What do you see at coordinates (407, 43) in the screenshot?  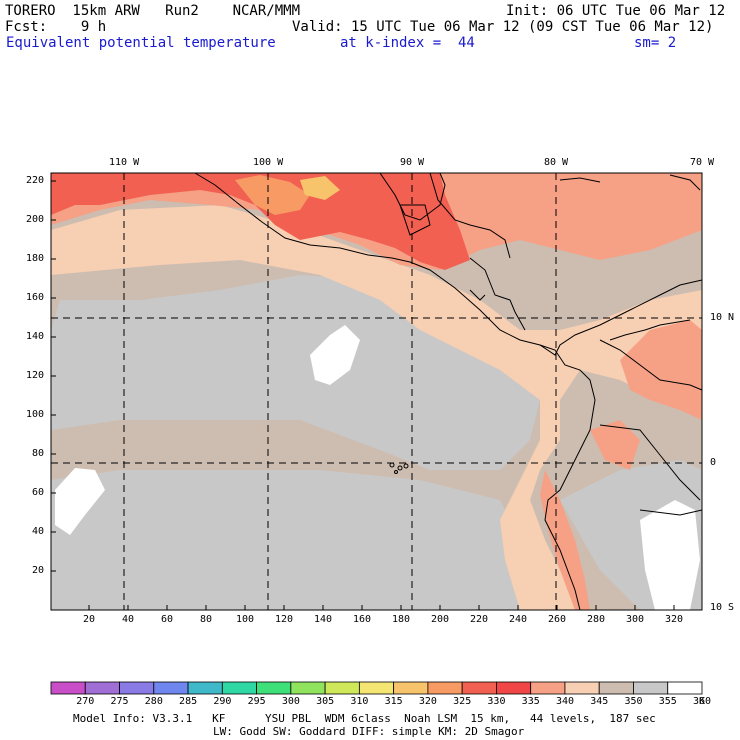 I see `level-index: at k-index = 44` at bounding box center [407, 43].